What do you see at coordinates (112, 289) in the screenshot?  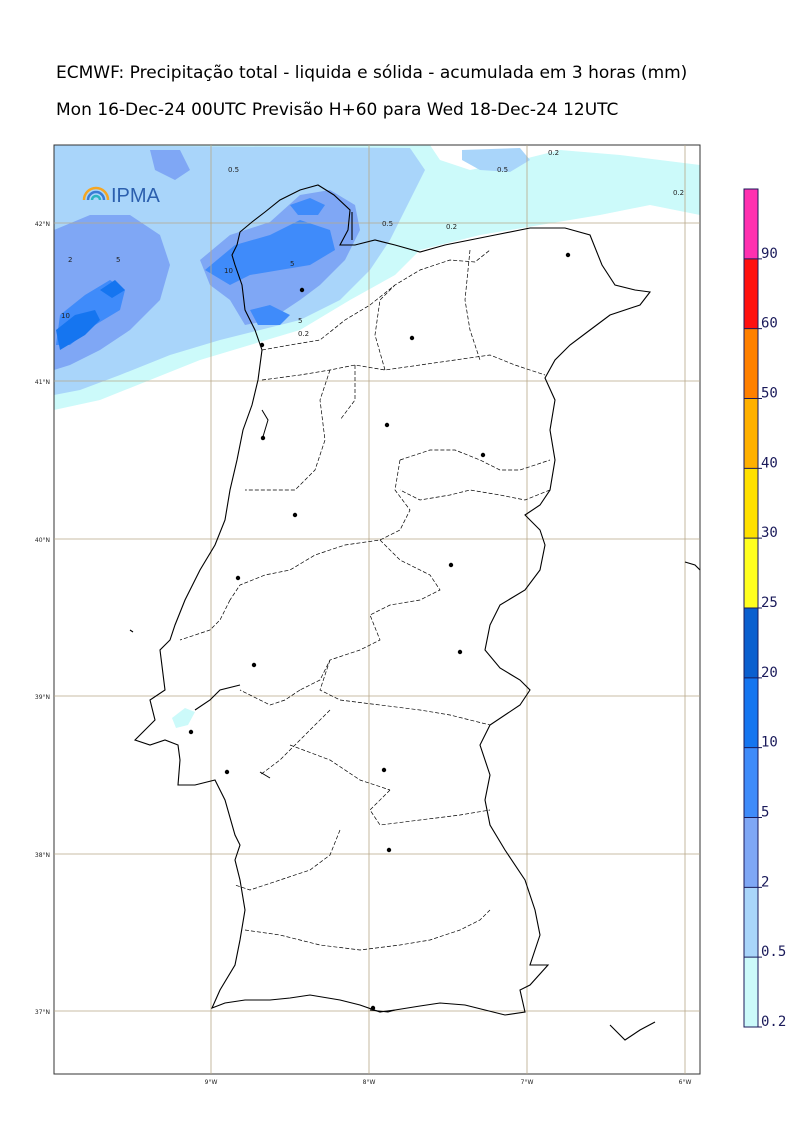 I see `precip-area-5-hotspot` at bounding box center [112, 289].